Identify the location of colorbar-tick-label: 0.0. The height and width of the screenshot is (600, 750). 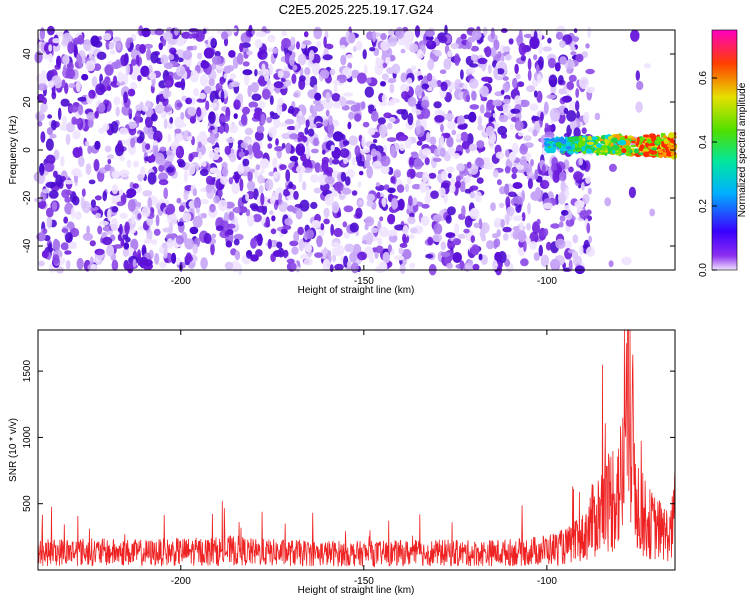
(703, 270).